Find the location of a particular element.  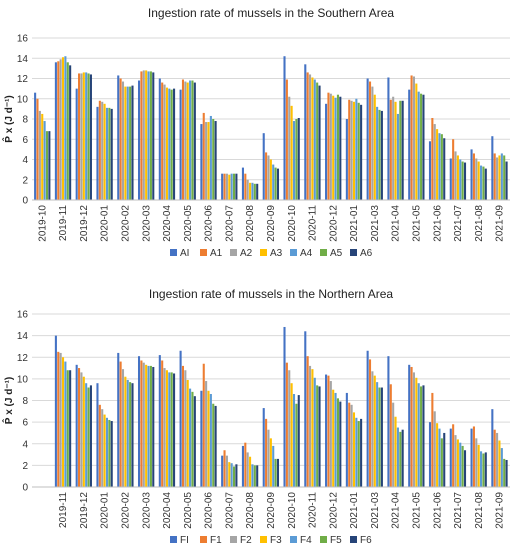

legend-swatch is located at coordinates (293, 252).